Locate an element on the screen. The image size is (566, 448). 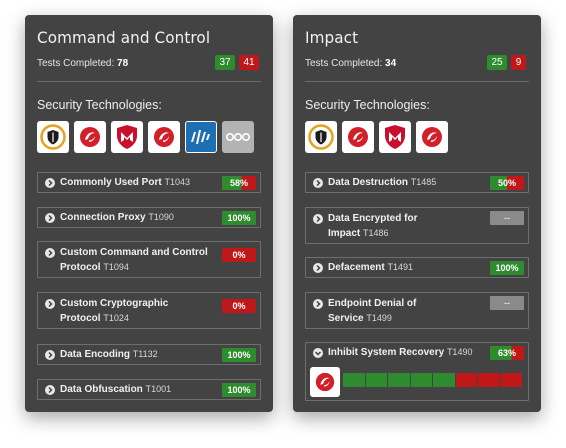
technique-label-line1: Custom Cryptographic is located at coordinates (114, 303).